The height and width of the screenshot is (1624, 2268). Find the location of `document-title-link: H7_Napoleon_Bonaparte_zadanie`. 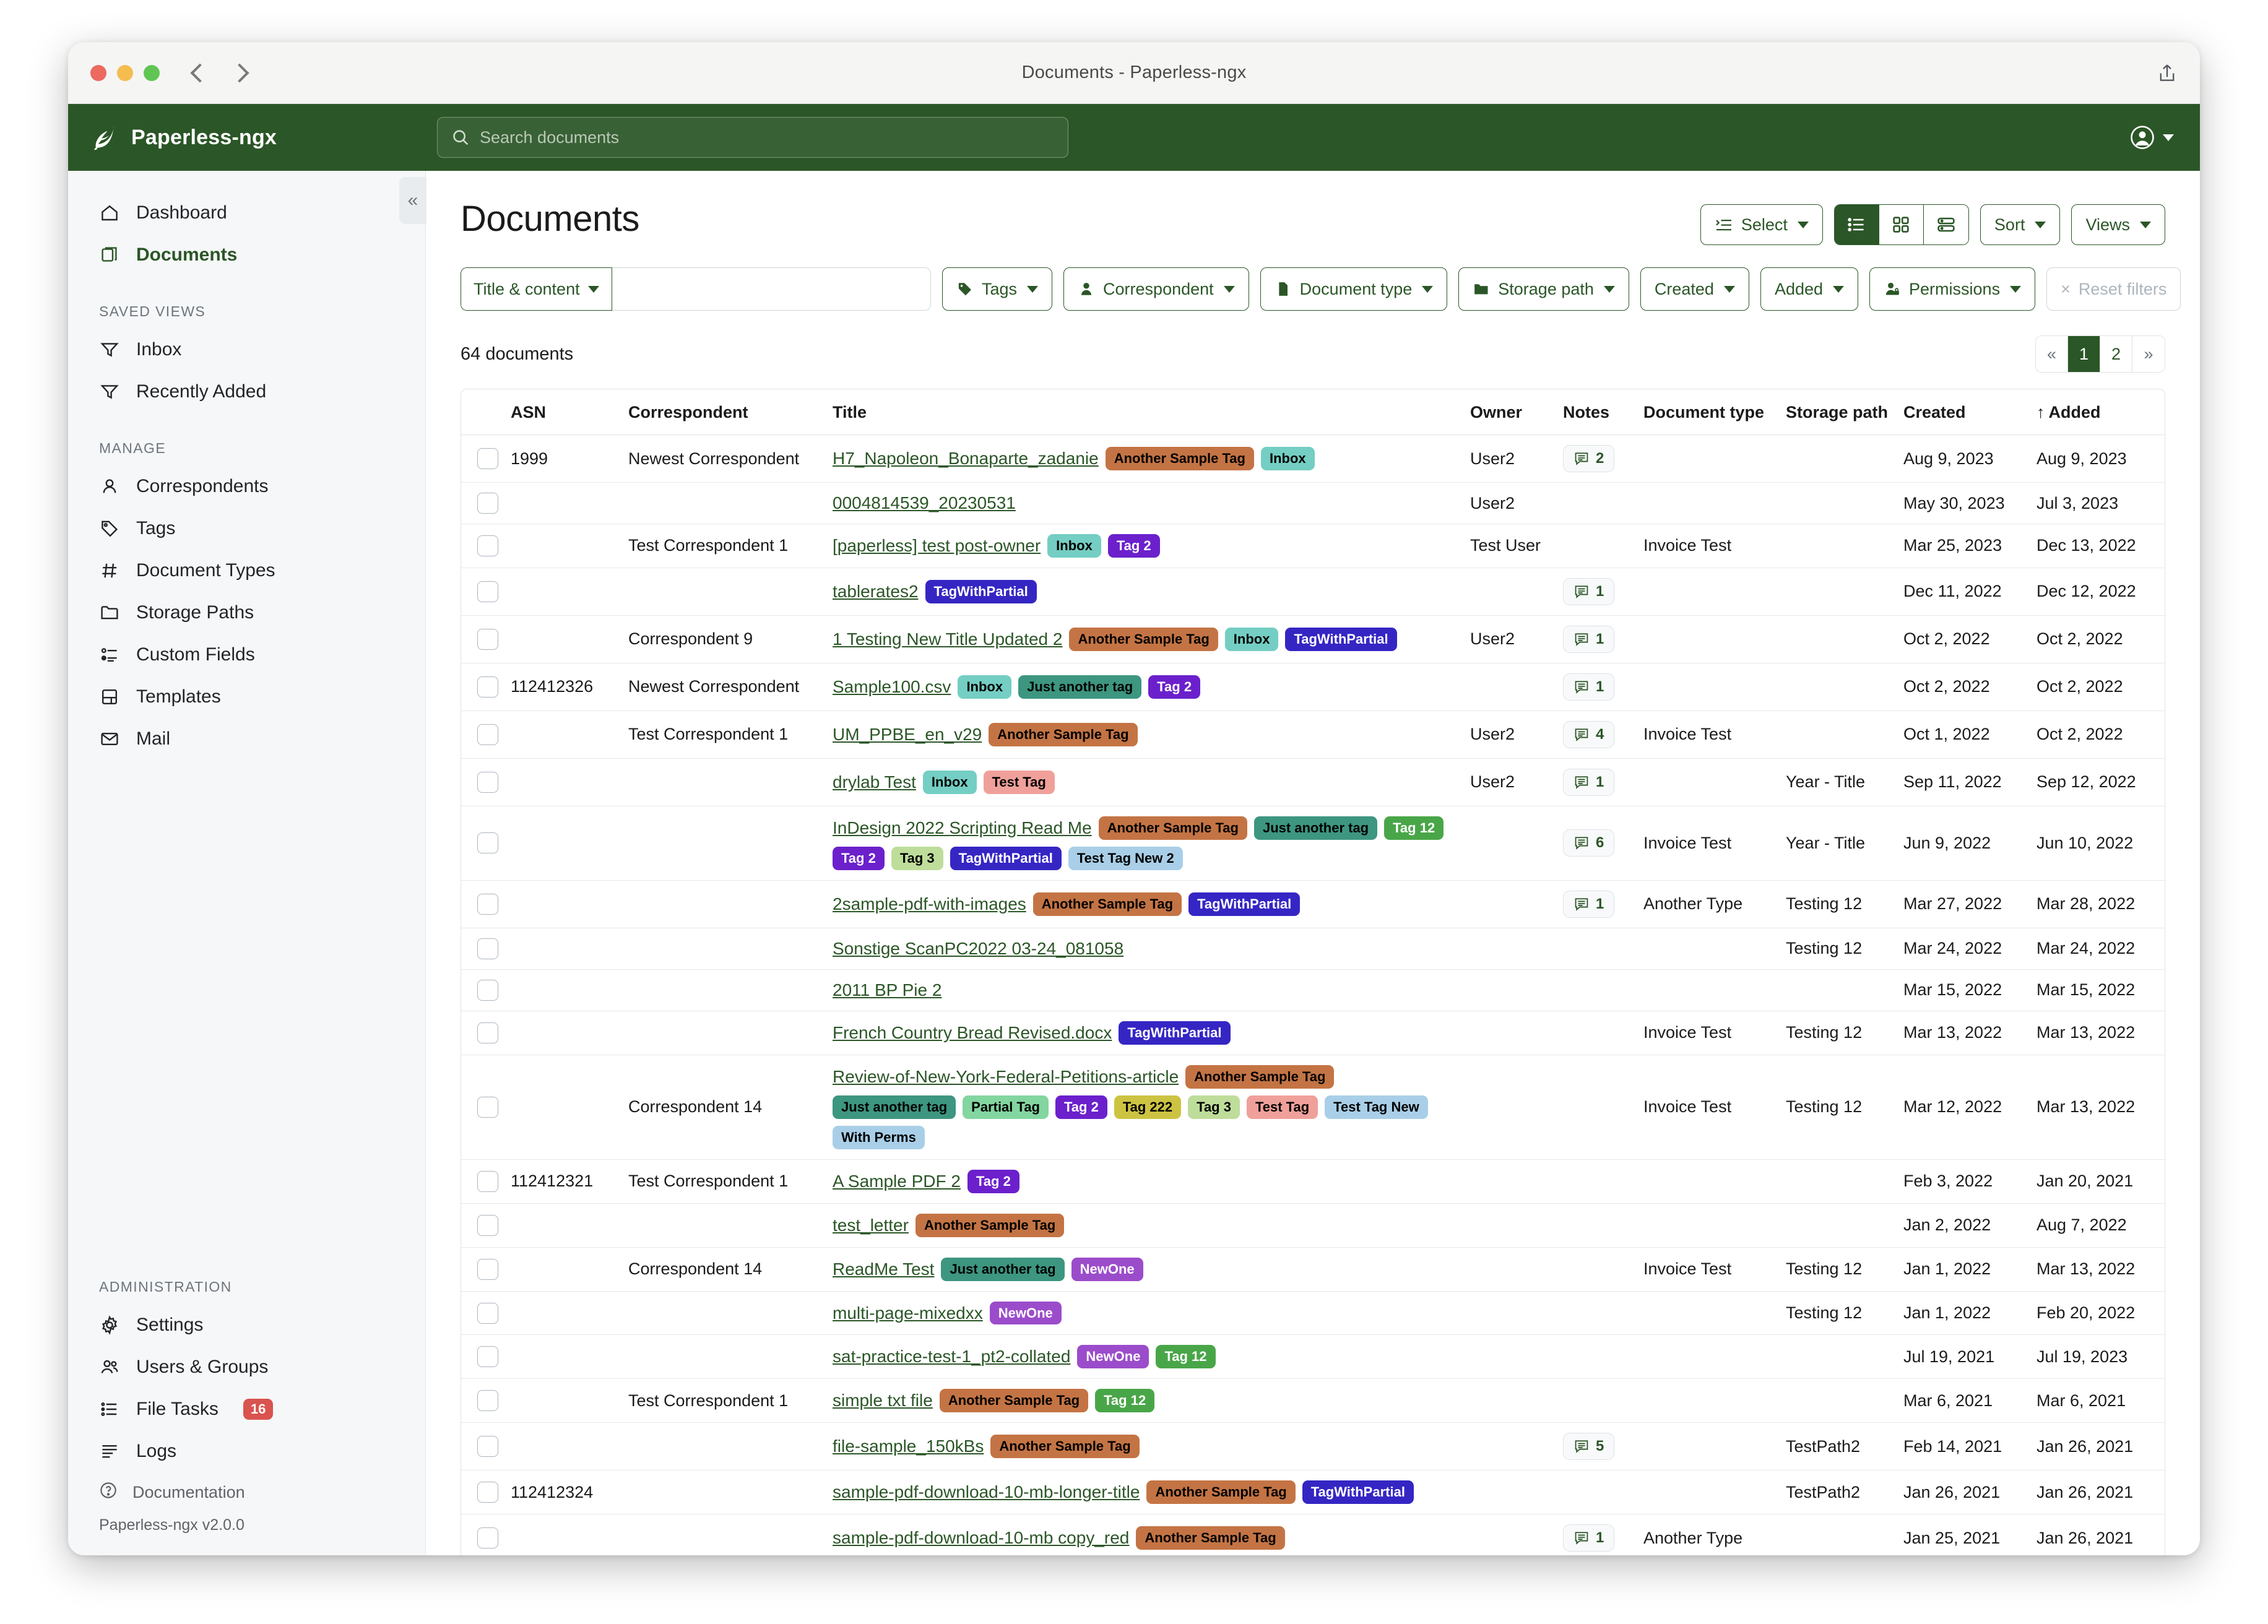

document-title-link: H7_Napoleon_Bonaparte_zadanie is located at coordinates (966, 458).